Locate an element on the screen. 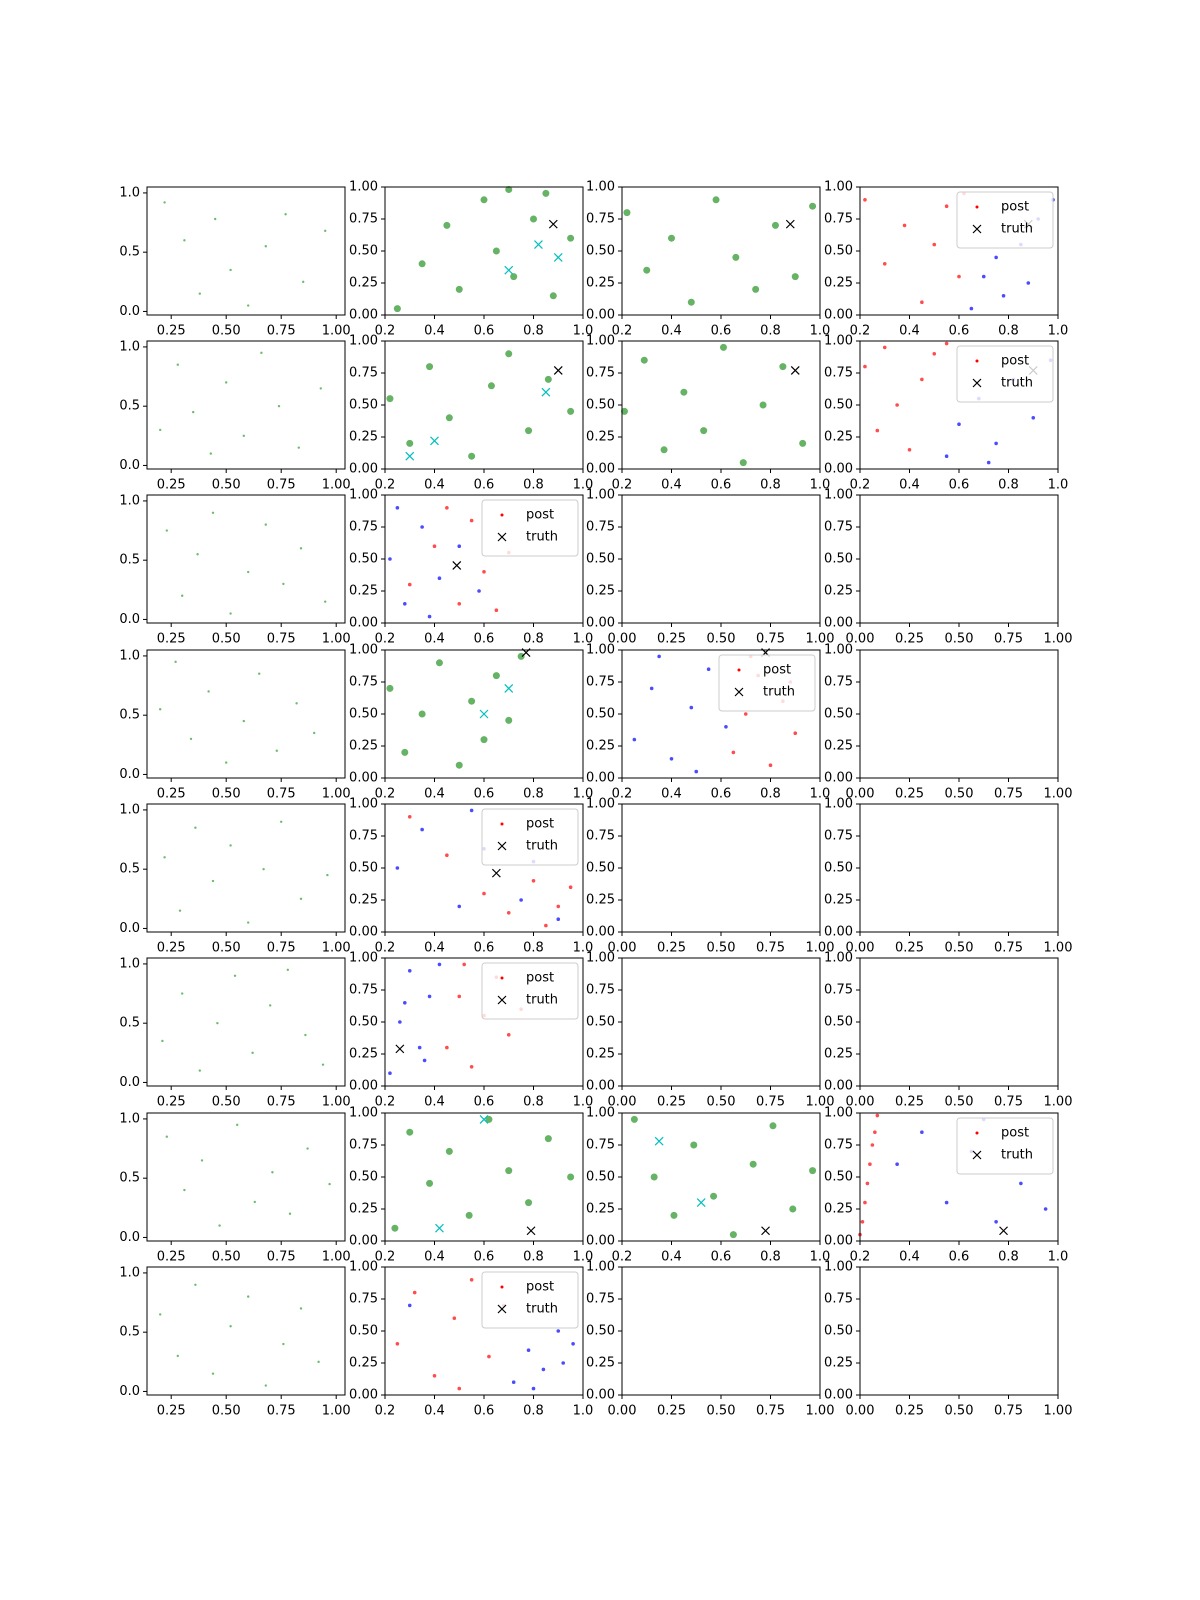 This screenshot has height=1600, width=1200. y-tick-label: 0.0 is located at coordinates (129, 311).